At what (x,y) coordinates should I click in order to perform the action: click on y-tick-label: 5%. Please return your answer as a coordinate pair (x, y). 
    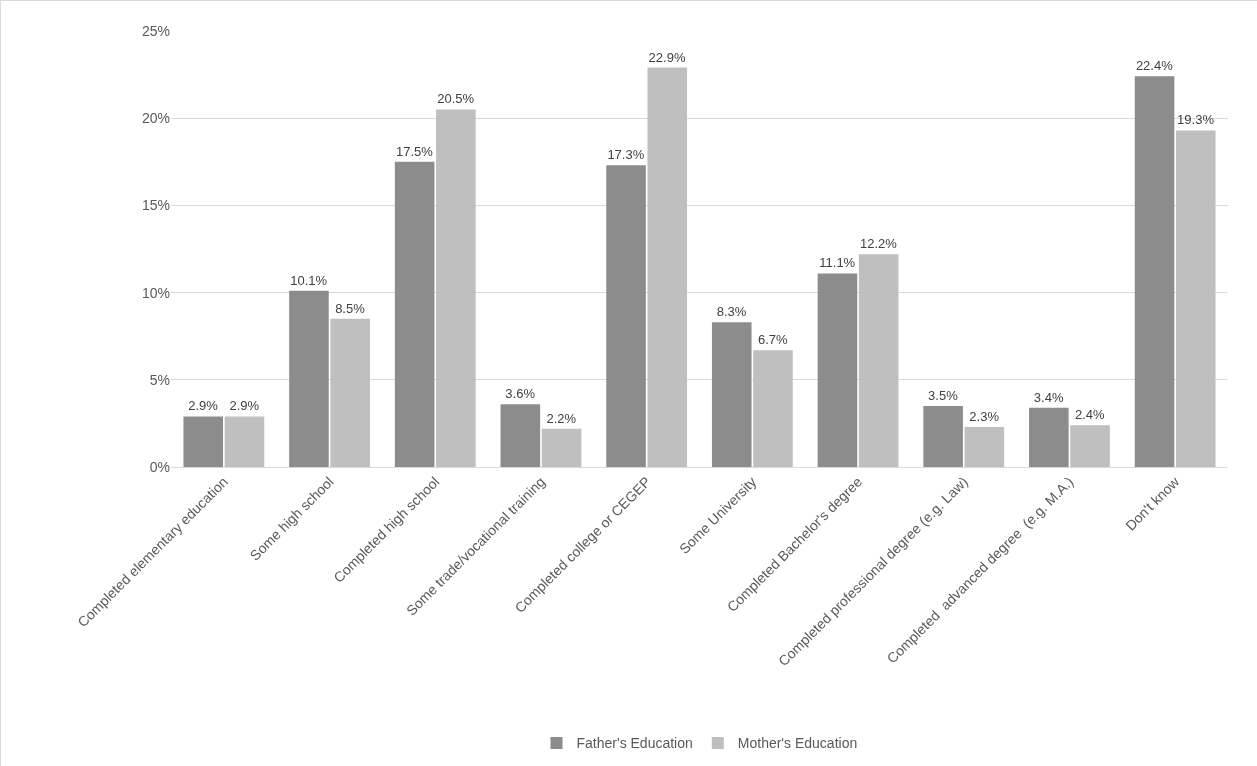
    Looking at the image, I should click on (159, 379).